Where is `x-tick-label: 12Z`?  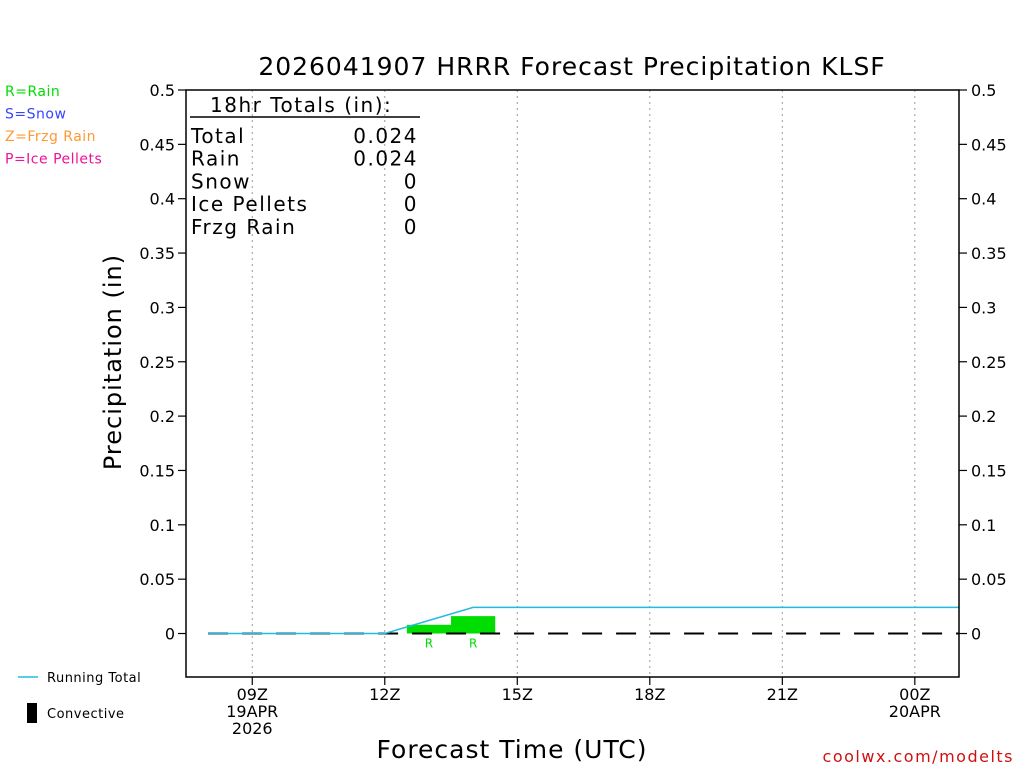
x-tick-label: 12Z is located at coordinates (384, 694).